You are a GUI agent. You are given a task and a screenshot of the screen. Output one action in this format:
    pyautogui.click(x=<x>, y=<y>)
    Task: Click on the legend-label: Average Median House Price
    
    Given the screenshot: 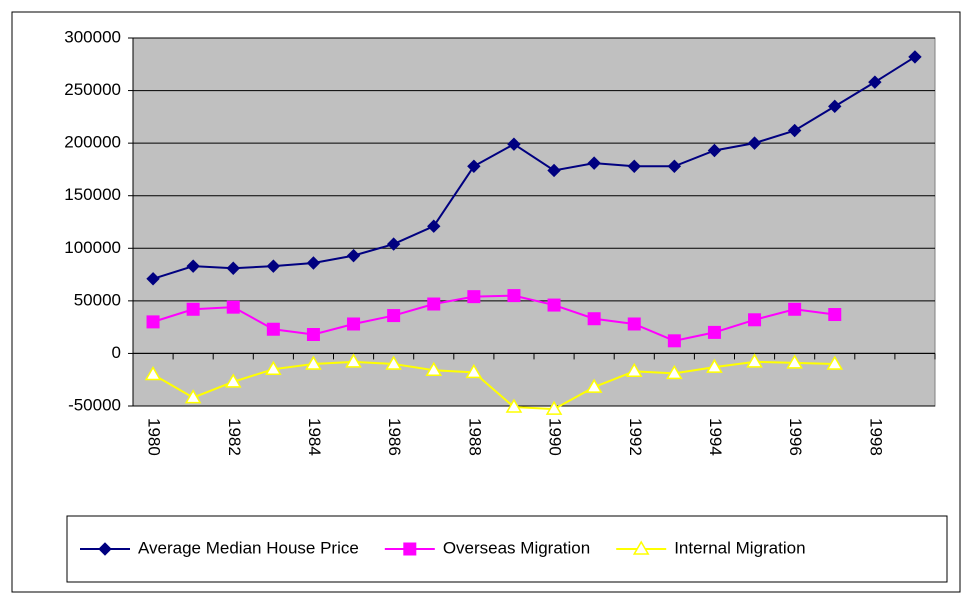 What is the action you would take?
    pyautogui.click(x=248, y=547)
    